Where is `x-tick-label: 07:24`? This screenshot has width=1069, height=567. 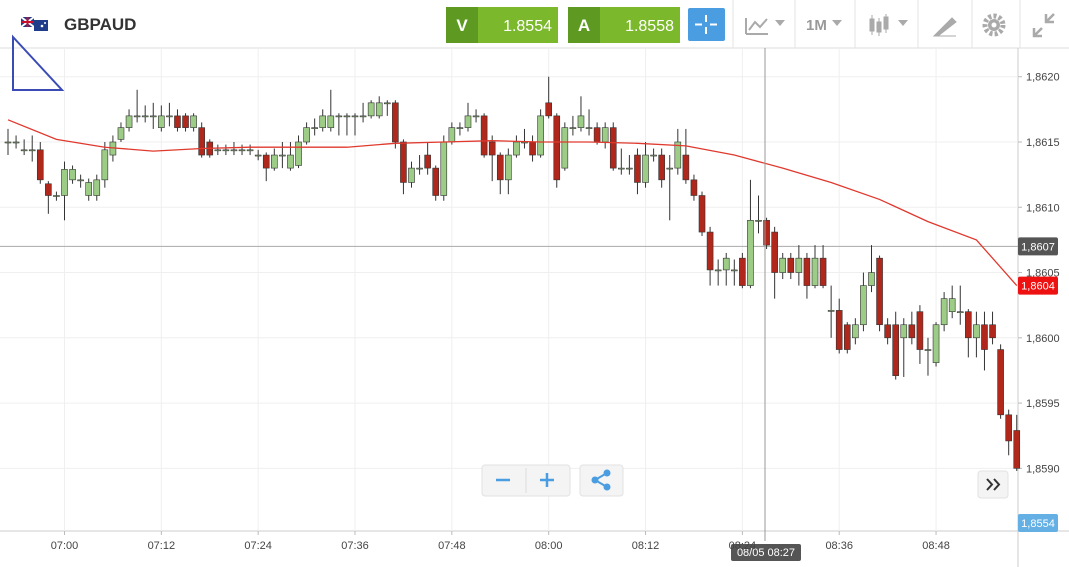 x-tick-label: 07:24 is located at coordinates (258, 546).